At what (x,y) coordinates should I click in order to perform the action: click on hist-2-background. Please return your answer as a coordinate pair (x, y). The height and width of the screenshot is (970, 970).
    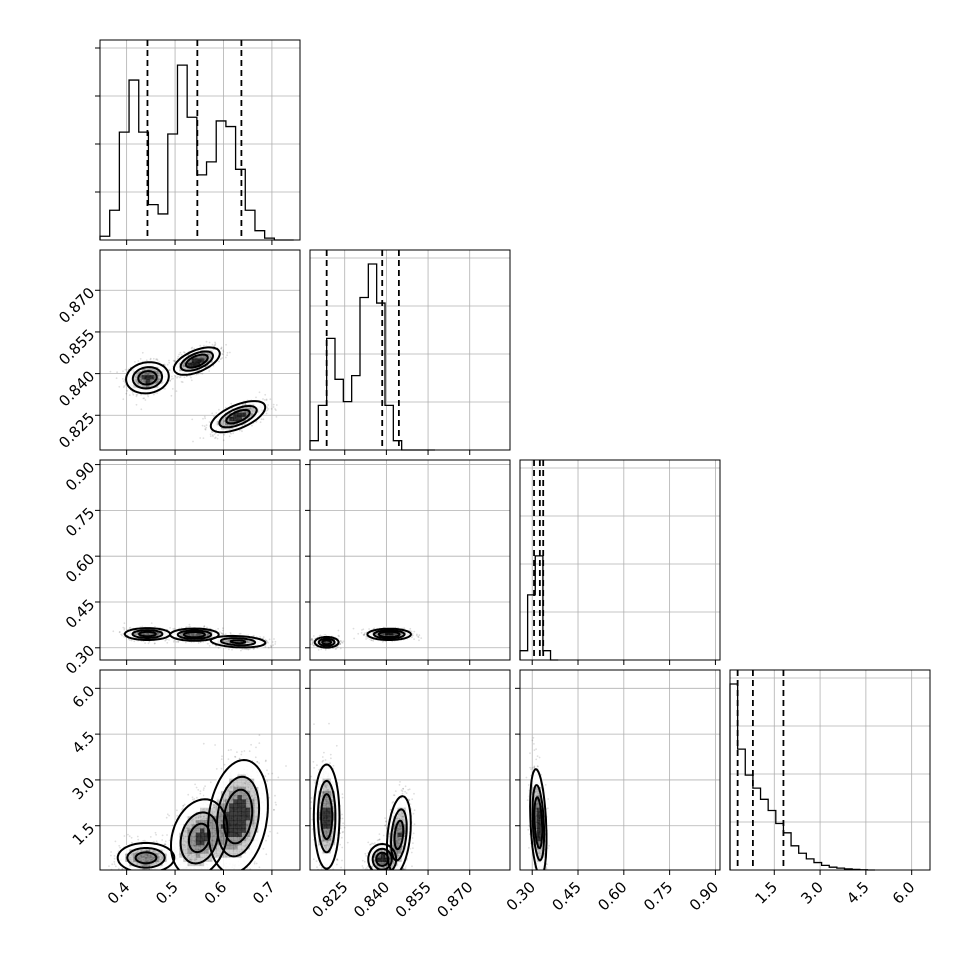
    Looking at the image, I should click on (620, 560).